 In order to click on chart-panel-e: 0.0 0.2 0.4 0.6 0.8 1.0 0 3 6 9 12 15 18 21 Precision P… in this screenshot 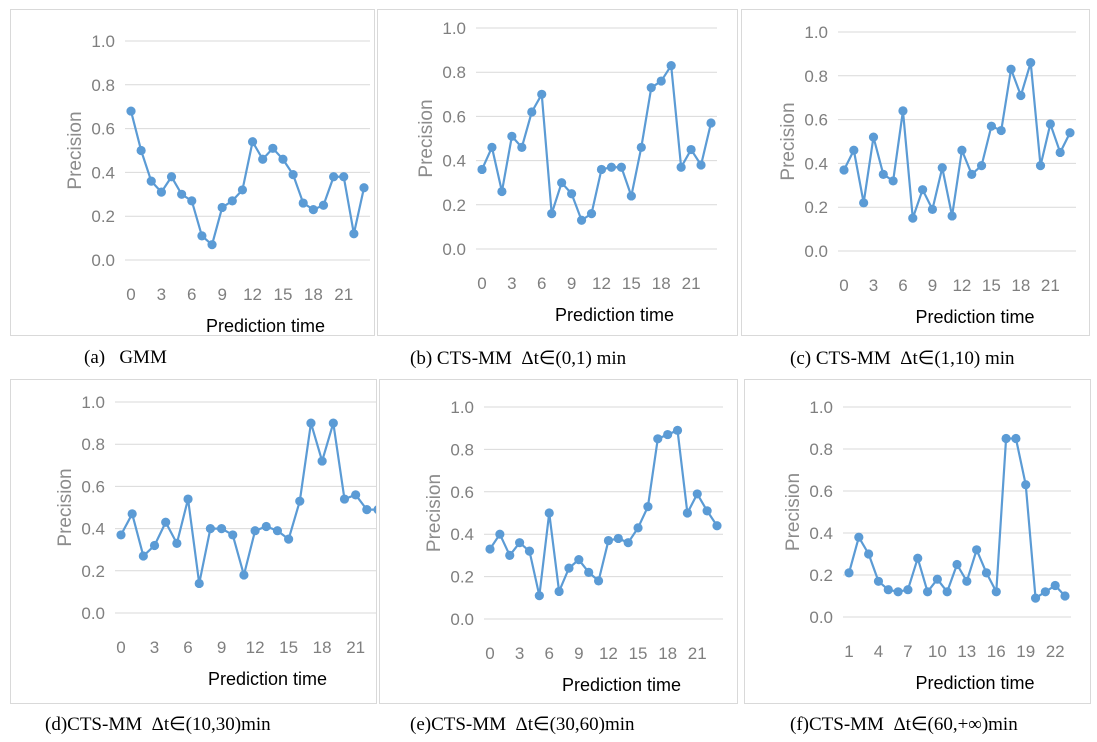, I will do `click(558, 541)`.